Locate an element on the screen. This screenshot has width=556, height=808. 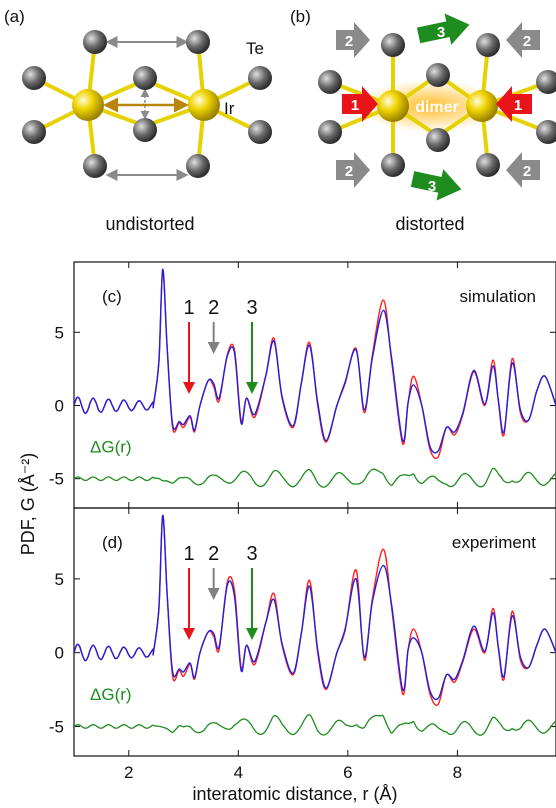
y-axis-label: PDF, G (Å⁻²) is located at coordinates (28, 504).